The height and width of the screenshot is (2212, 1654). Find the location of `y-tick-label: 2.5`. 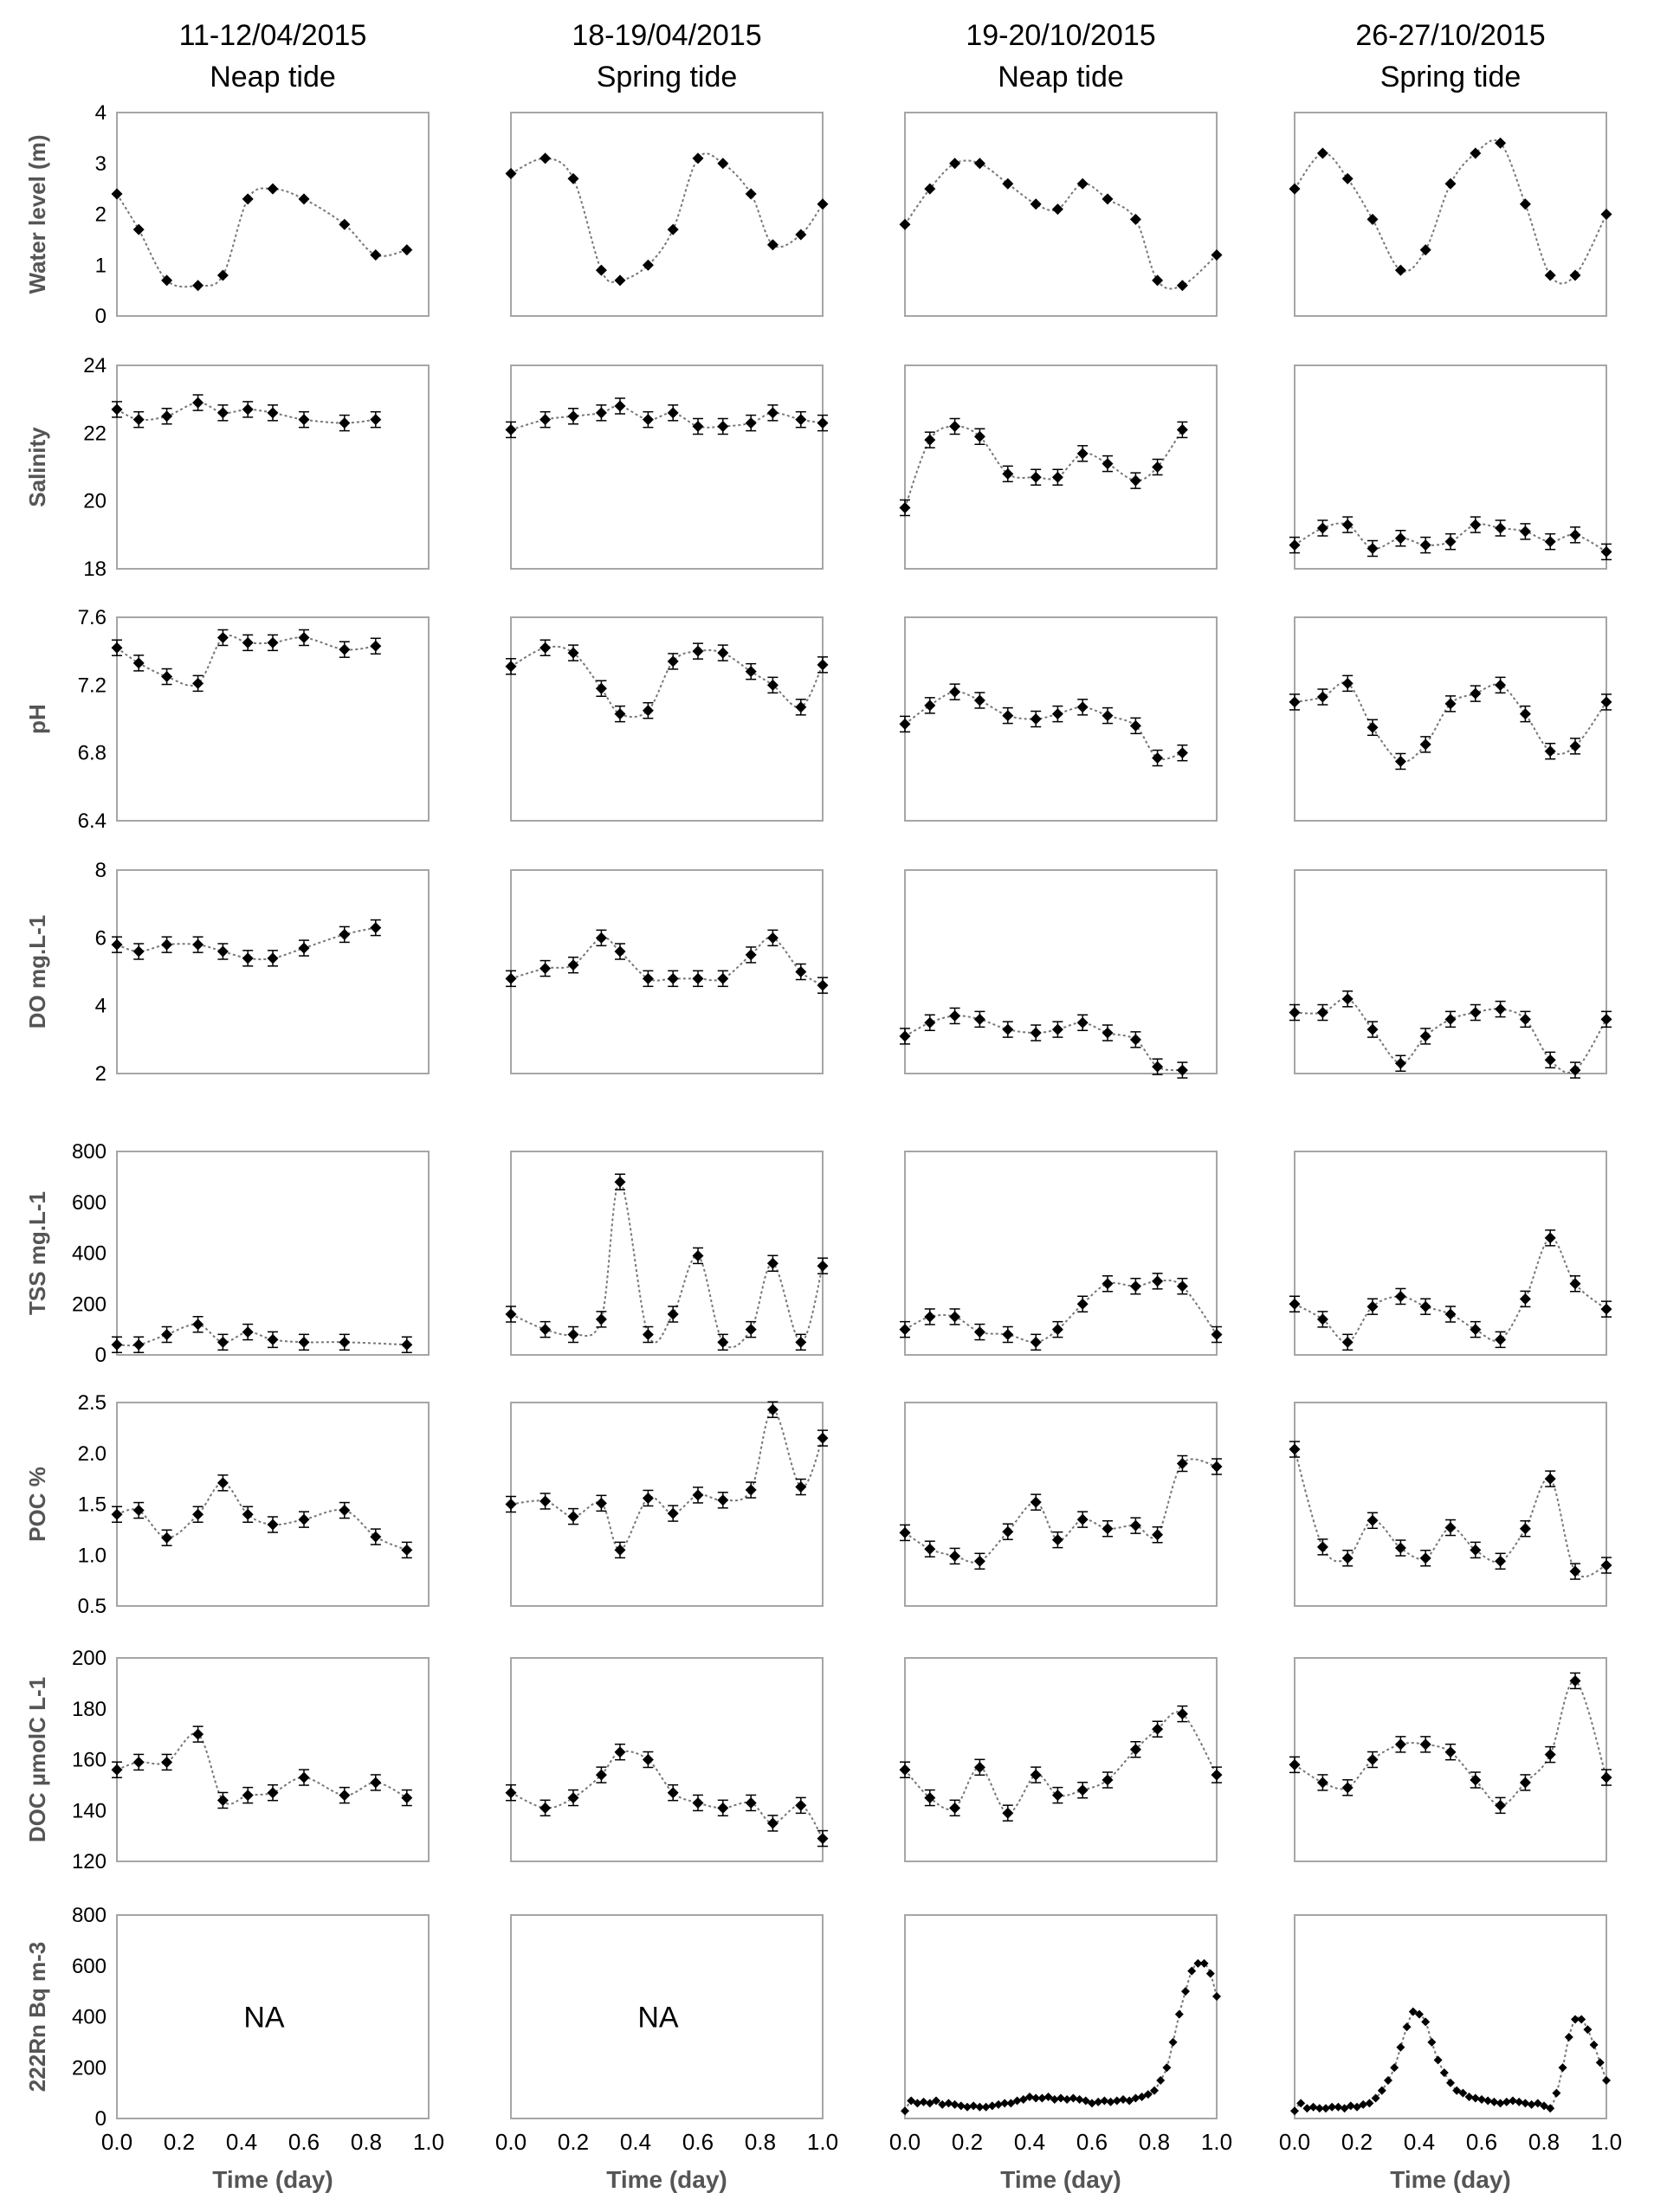

y-tick-label: 2.5 is located at coordinates (92, 1403).